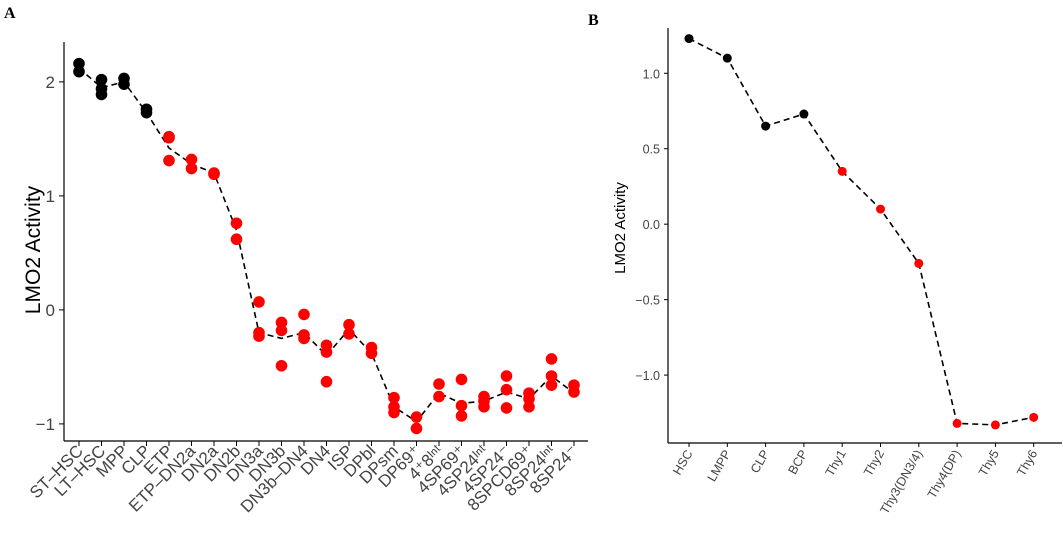 This screenshot has height=553, width=1063. I want to click on panel-a-y-tick-label: −1, so click(45, 424).